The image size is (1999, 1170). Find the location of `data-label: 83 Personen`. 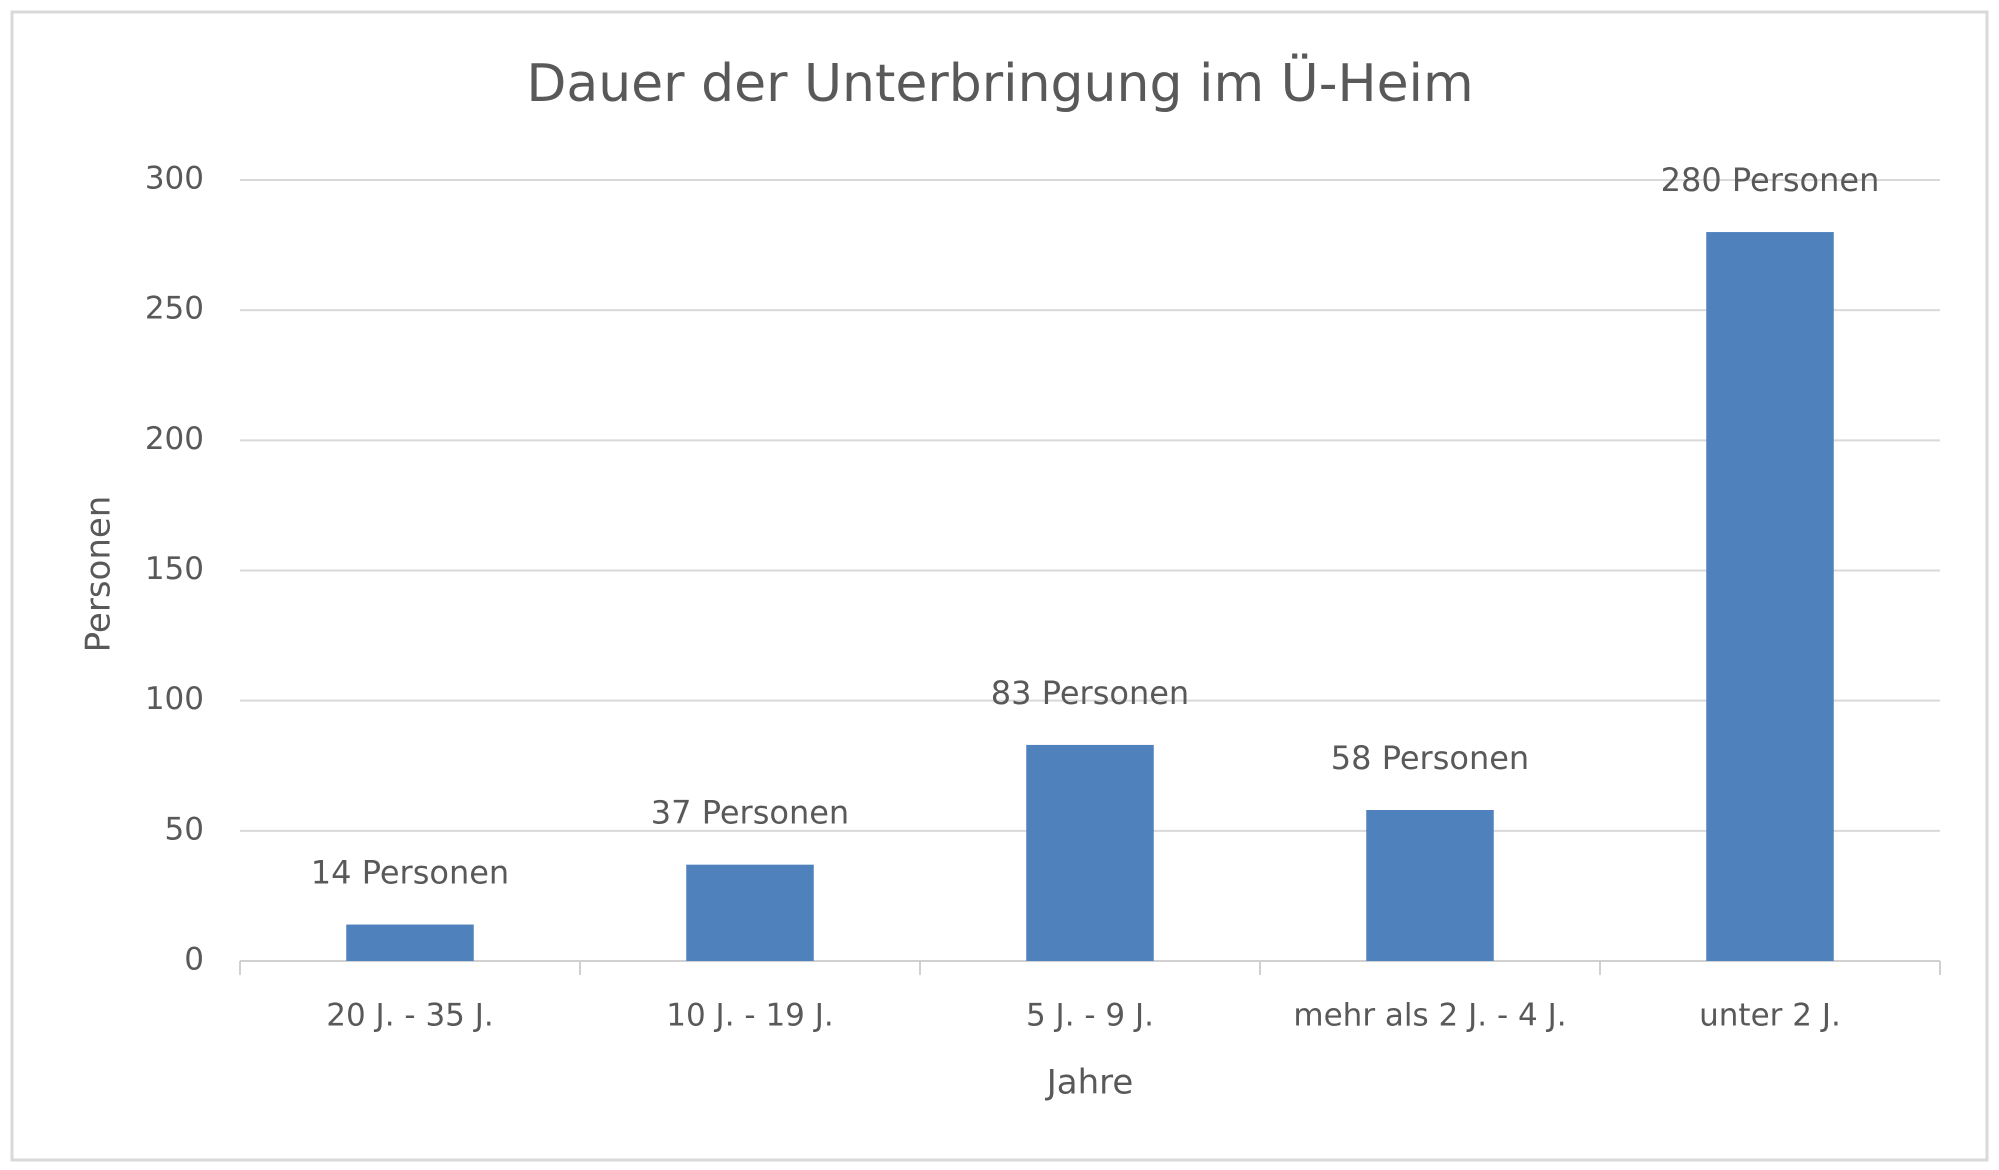

data-label: 83 Personen is located at coordinates (1090, 693).